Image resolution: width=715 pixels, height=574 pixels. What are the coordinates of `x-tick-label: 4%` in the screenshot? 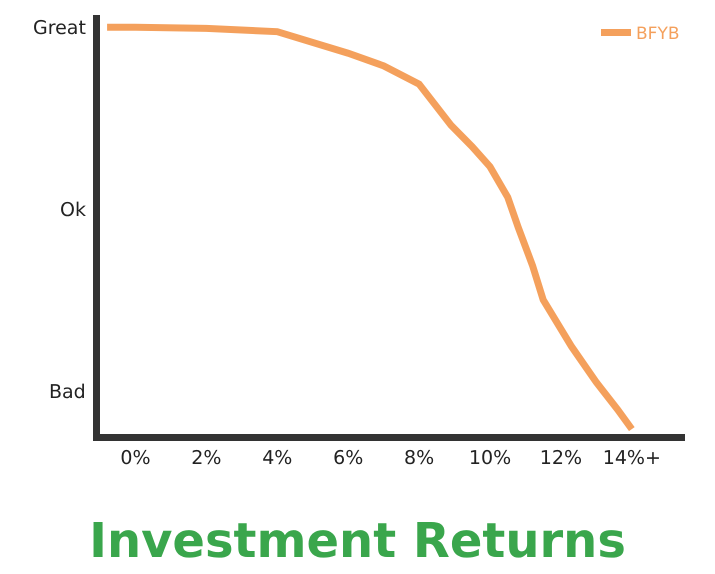 It's located at (277, 457).